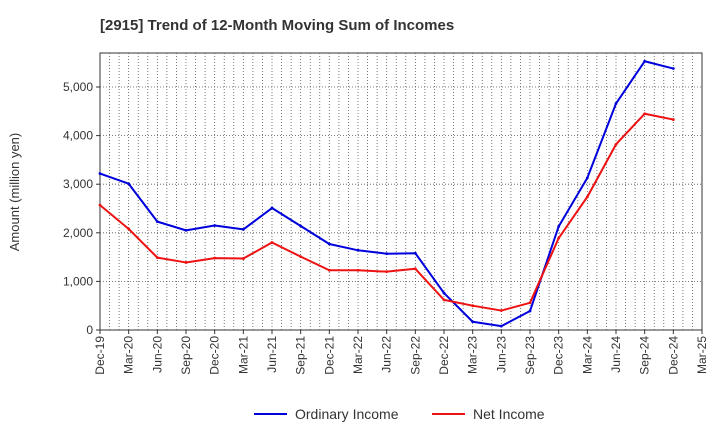 This screenshot has height=440, width=720. What do you see at coordinates (301, 355) in the screenshot?
I see `x-tick-label: Sep-21` at bounding box center [301, 355].